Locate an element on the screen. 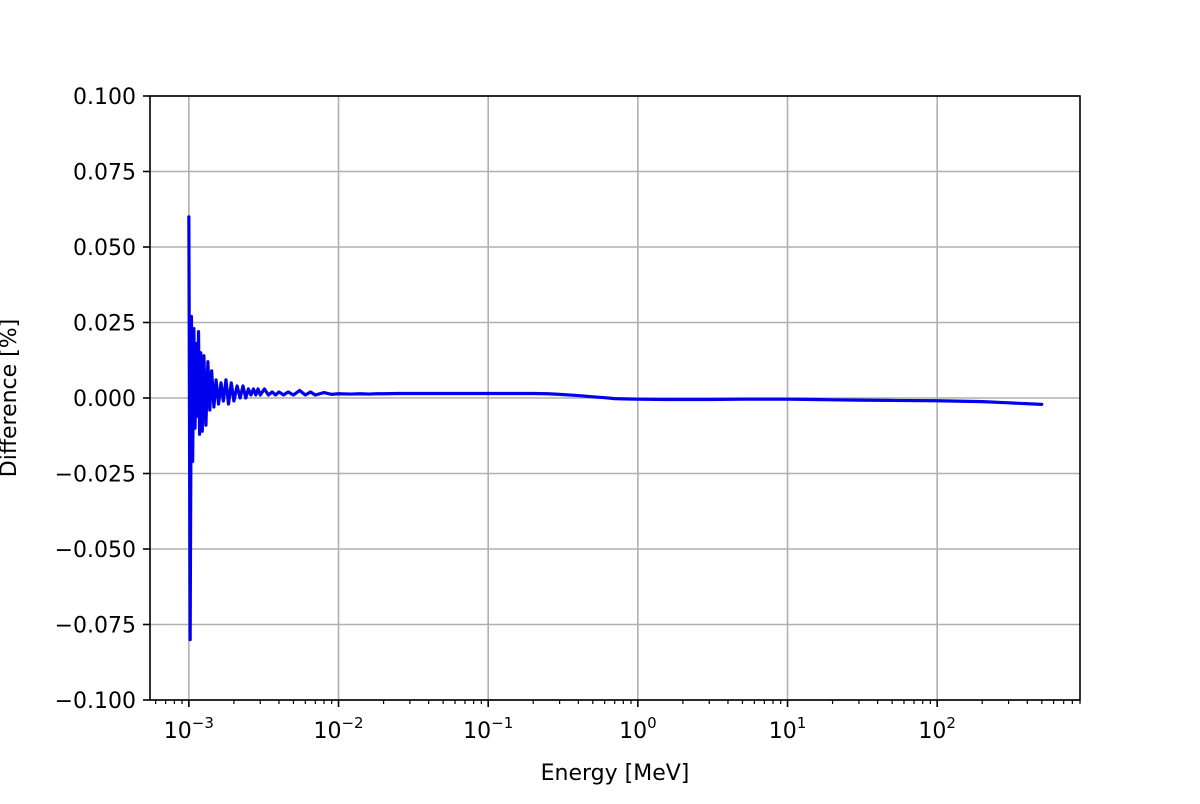 This screenshot has height=804, width=1200. x-tick-label-exponent: 1 is located at coordinates (802, 723).